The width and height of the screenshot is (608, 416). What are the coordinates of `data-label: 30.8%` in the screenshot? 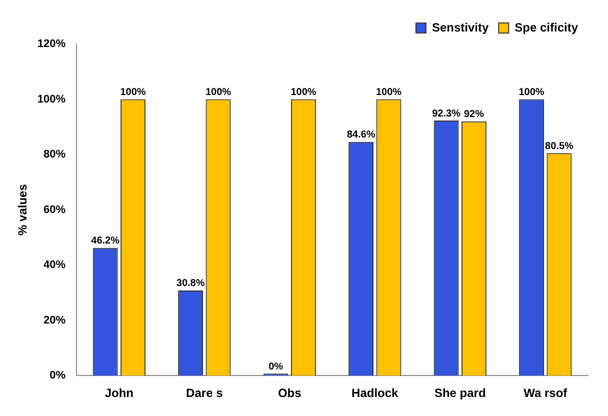 It's located at (190, 284).